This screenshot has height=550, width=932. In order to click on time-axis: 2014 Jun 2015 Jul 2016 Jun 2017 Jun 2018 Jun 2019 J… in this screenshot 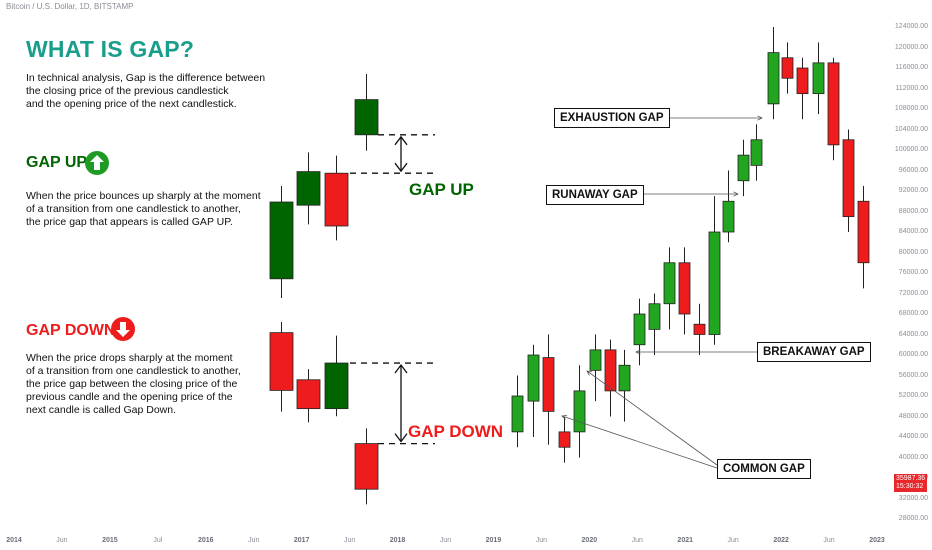, I will do `click(466, 542)`.